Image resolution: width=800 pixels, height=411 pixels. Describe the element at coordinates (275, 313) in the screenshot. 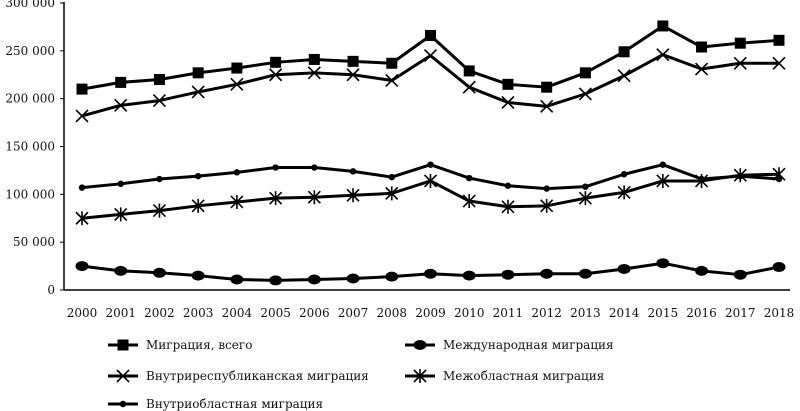

I see `x-tick-label: 2005` at that location.